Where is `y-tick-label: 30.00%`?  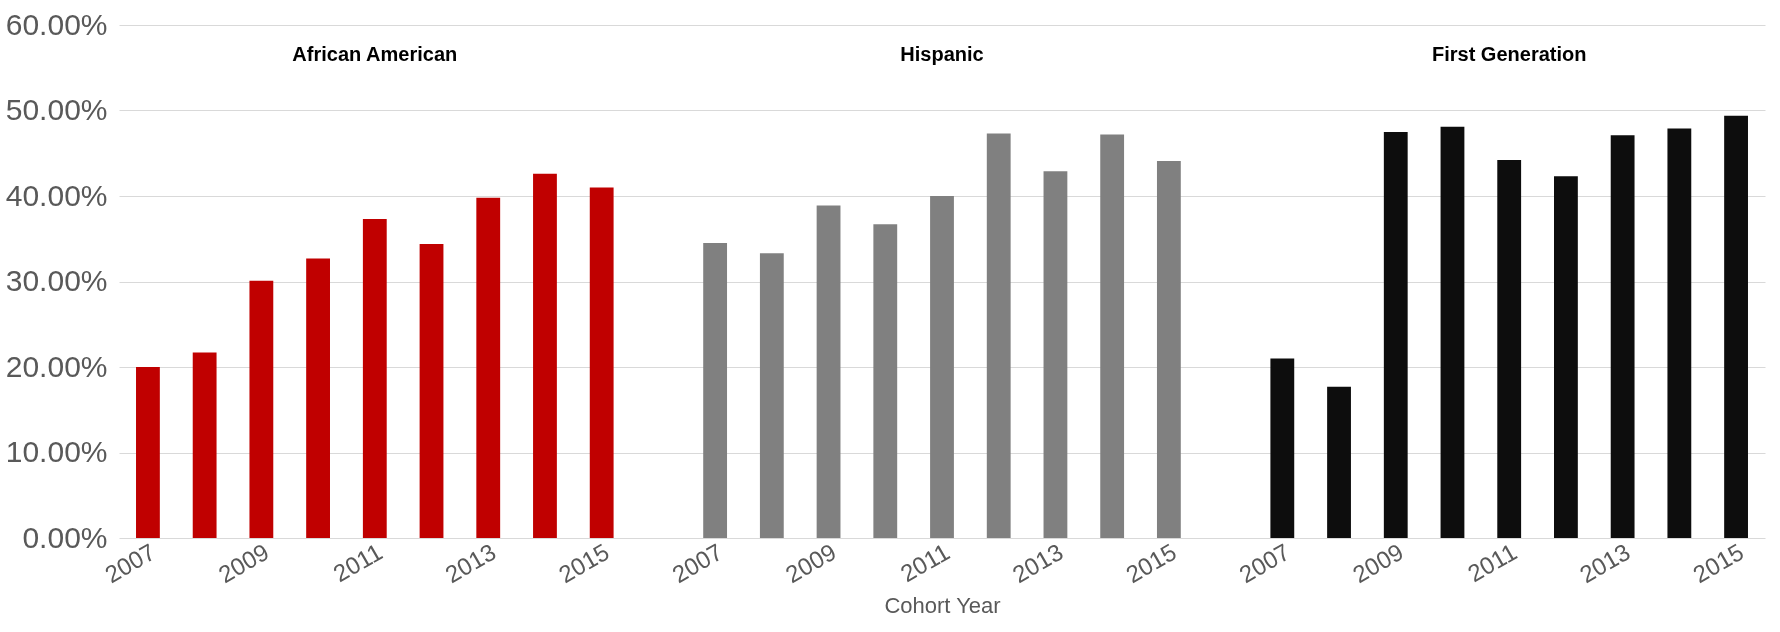
y-tick-label: 30.00% is located at coordinates (56, 280).